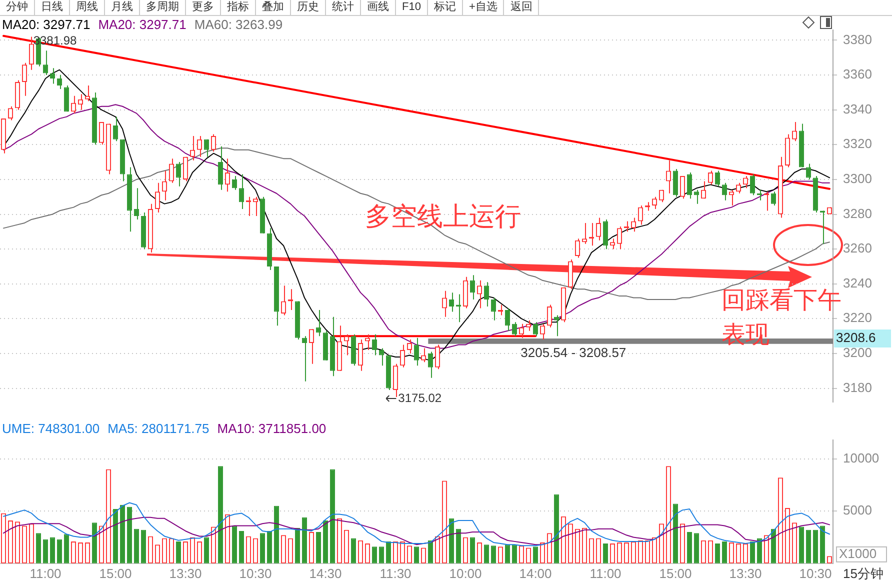 The image size is (892, 585). I want to click on x-tick-label: 14:30, so click(325, 573).